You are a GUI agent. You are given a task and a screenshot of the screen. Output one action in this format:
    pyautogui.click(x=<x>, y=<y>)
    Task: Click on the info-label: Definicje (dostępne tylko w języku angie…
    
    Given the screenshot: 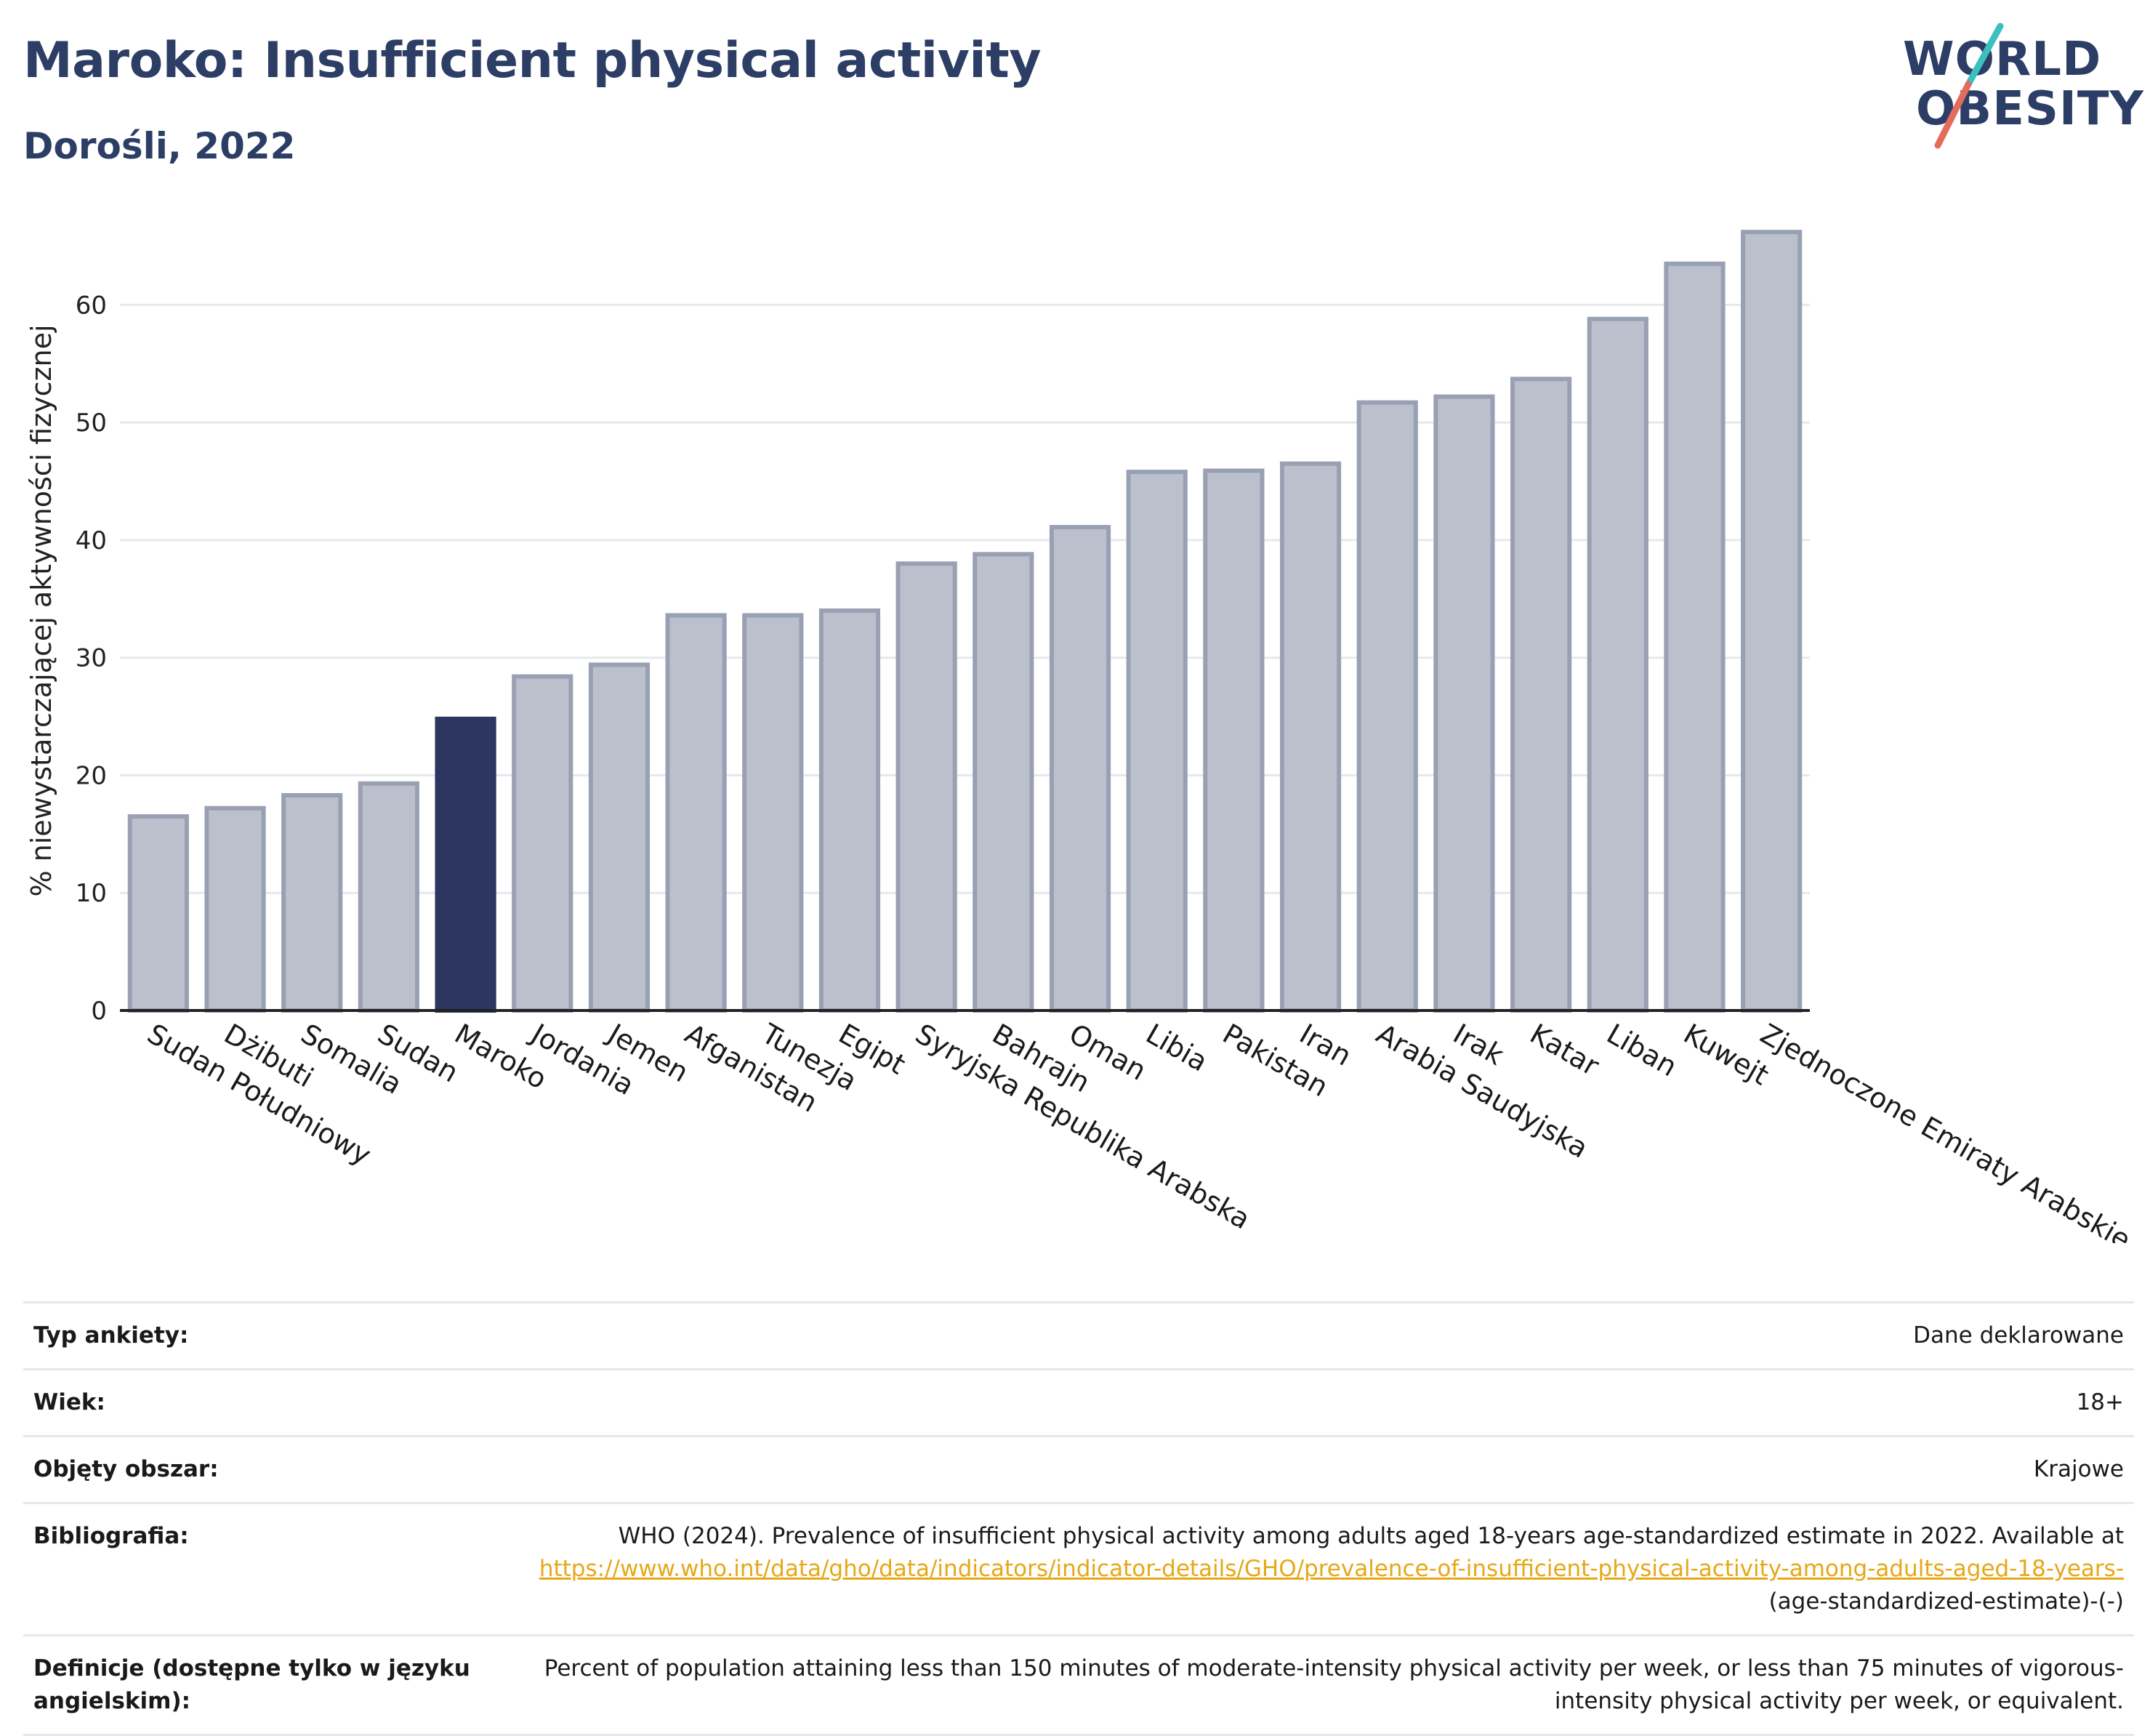 What is the action you would take?
    pyautogui.click(x=251, y=1684)
    